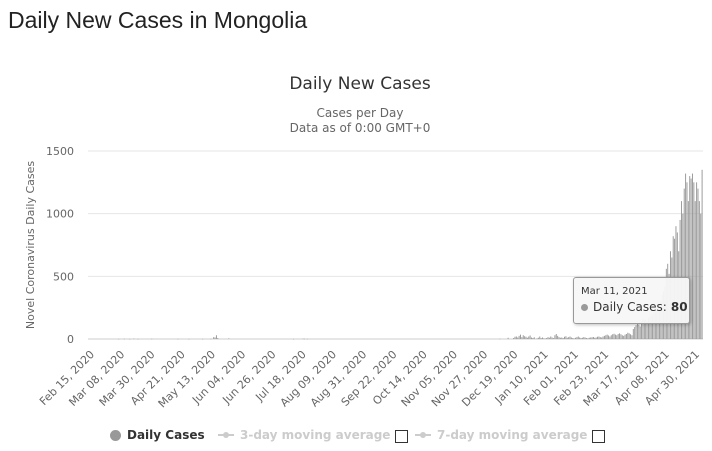 The image size is (712, 451). What do you see at coordinates (401, 436) in the screenshot?
I see `checkbox-3day-average` at bounding box center [401, 436].